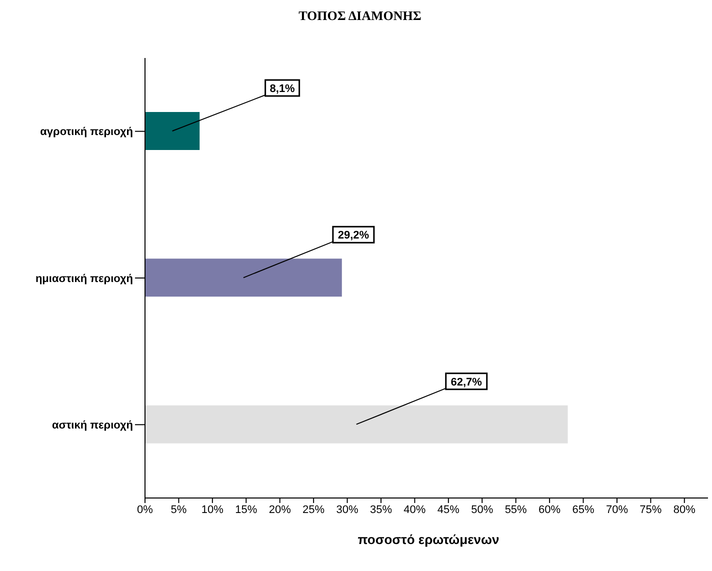 The height and width of the screenshot is (571, 712). What do you see at coordinates (313, 510) in the screenshot?
I see `x-tick-label: 25%` at bounding box center [313, 510].